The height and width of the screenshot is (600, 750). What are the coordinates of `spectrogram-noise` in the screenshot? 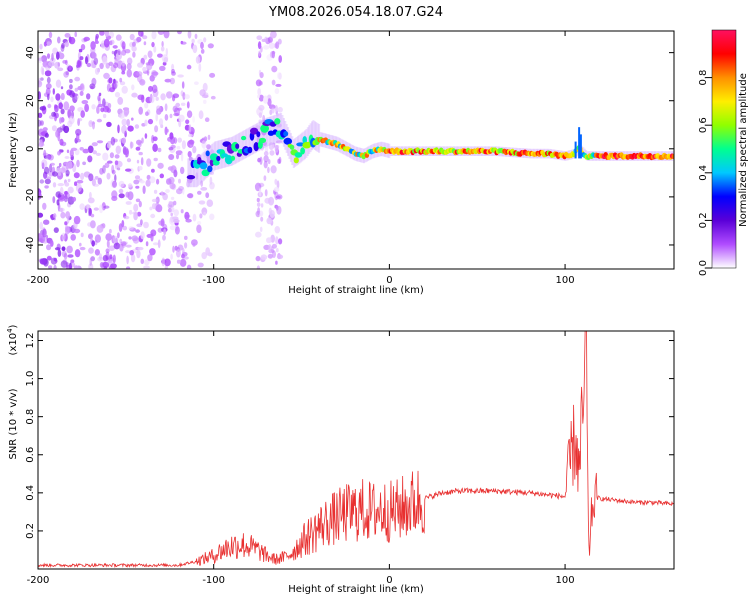 It's located at (161, 150).